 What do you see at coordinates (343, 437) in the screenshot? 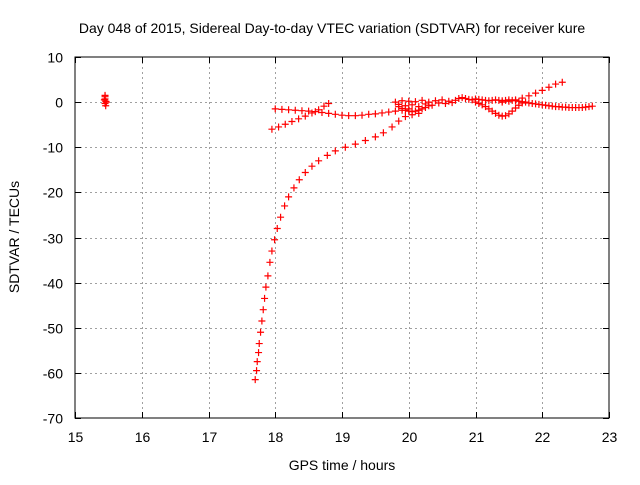
I see `x-tick-label: 19` at bounding box center [343, 437].